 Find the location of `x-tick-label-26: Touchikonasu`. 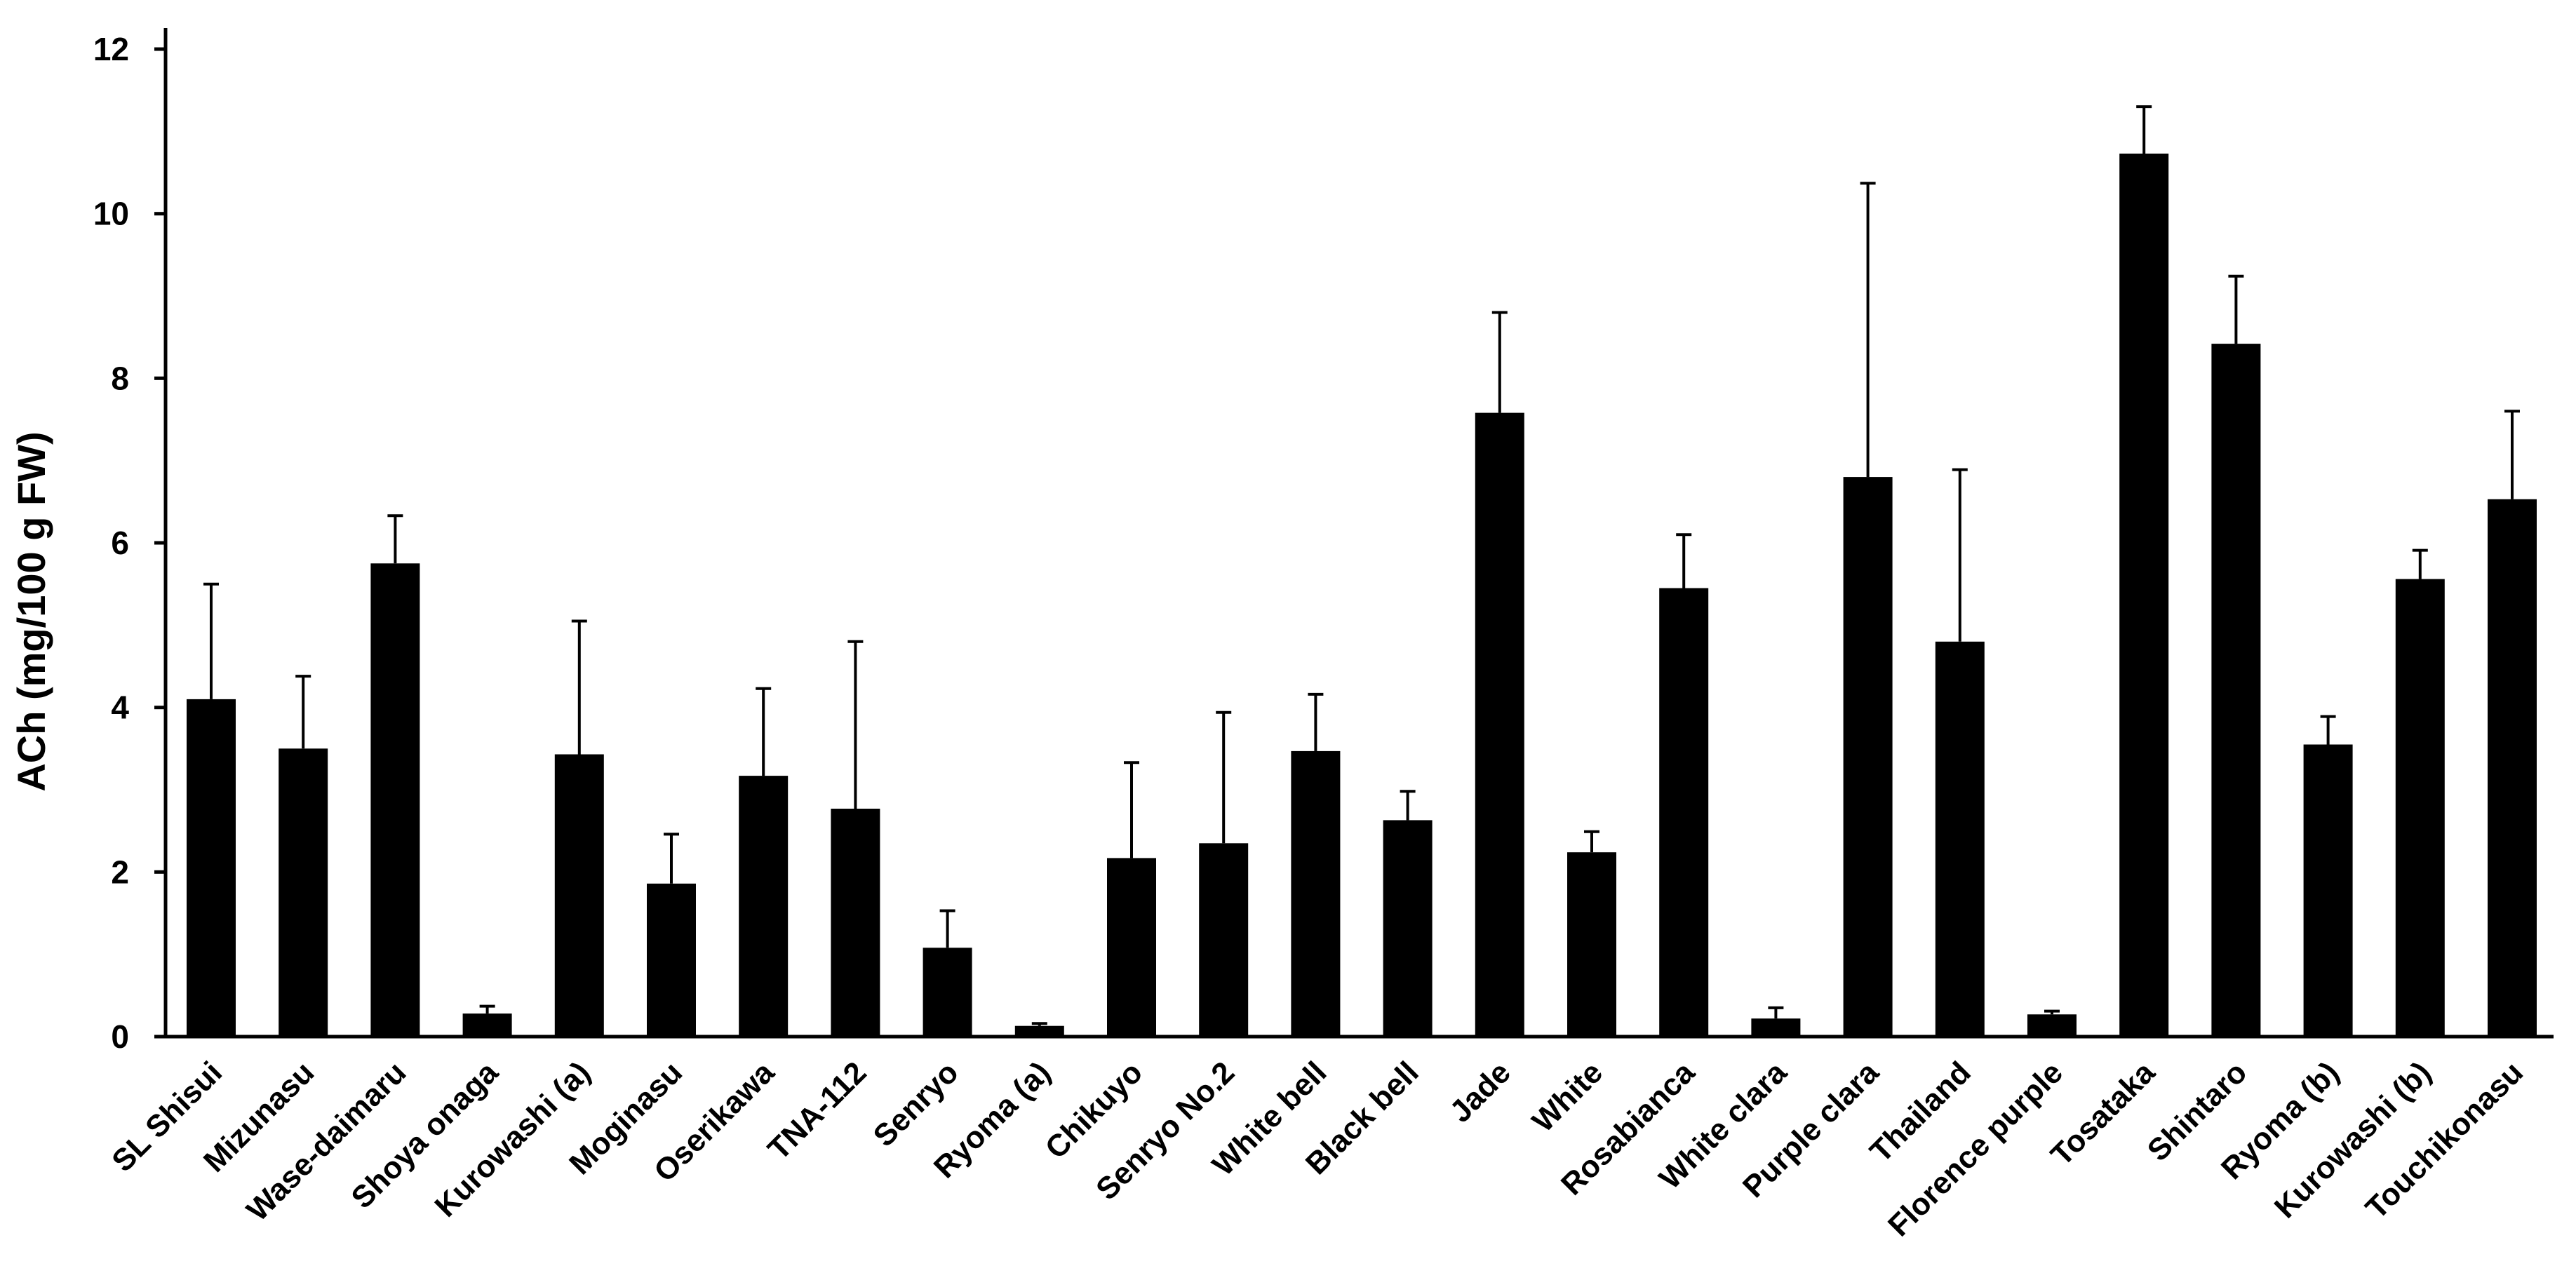

x-tick-label-26: Touchikonasu is located at coordinates (2445, 1140).